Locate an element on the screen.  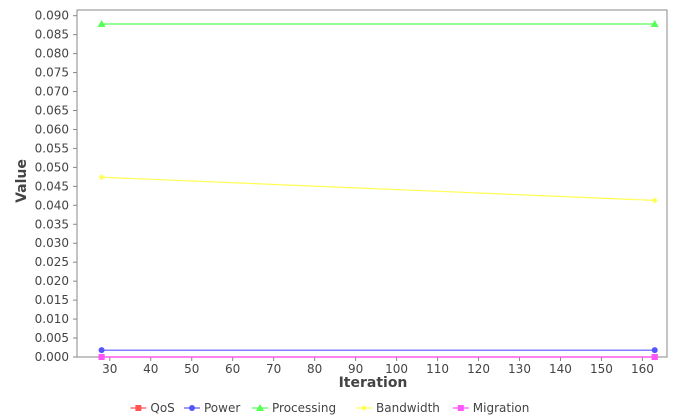
x-tick-label: 120 is located at coordinates (478, 369).